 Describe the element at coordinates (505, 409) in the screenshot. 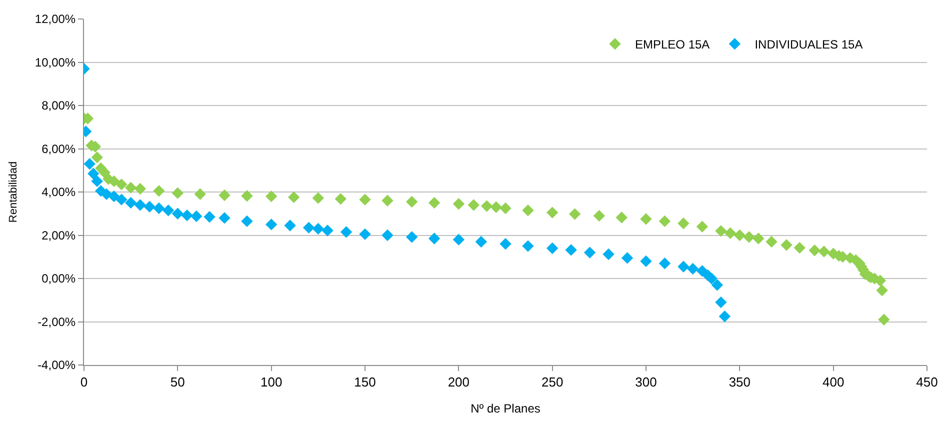

I see `x-axis-title: Nº de Planes` at that location.